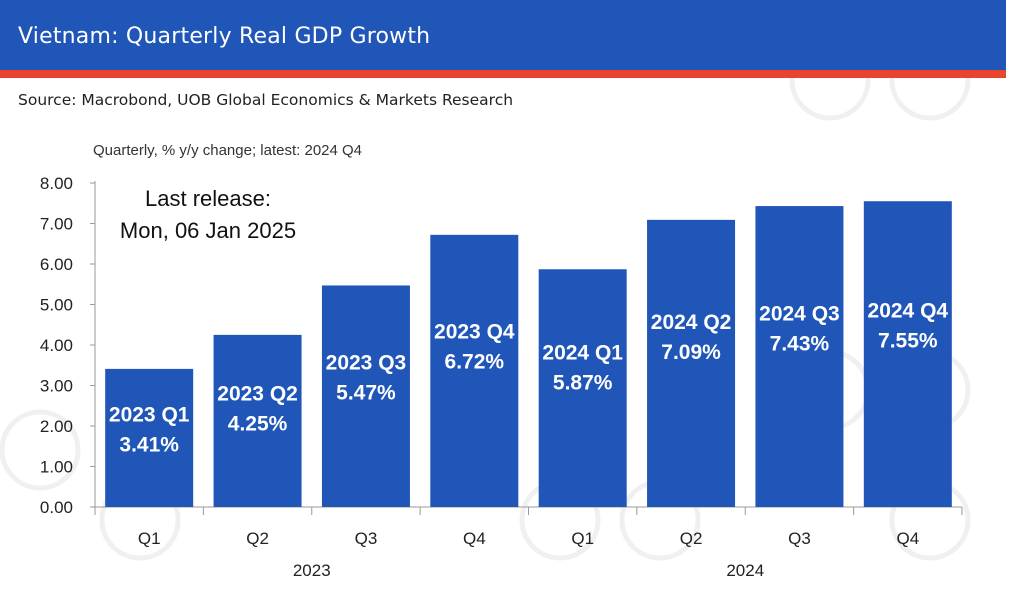  I want to click on page-title: Vietnam: Quarterly Real GDP Growth, so click(224, 36).